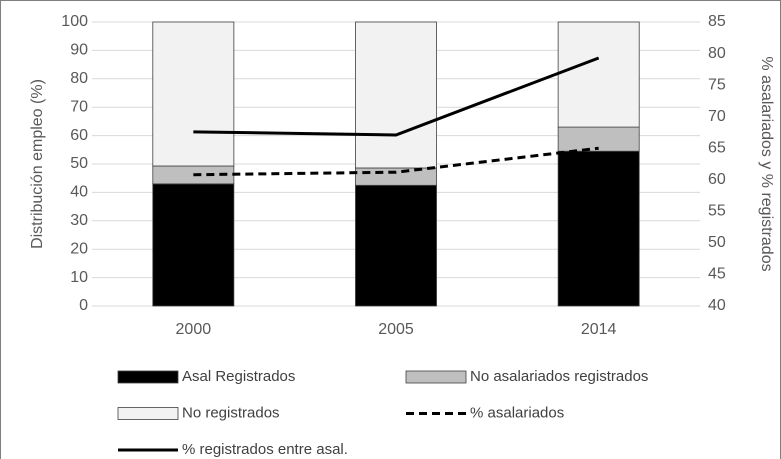  What do you see at coordinates (396, 329) in the screenshot?
I see `x-tick-label: 2005` at bounding box center [396, 329].